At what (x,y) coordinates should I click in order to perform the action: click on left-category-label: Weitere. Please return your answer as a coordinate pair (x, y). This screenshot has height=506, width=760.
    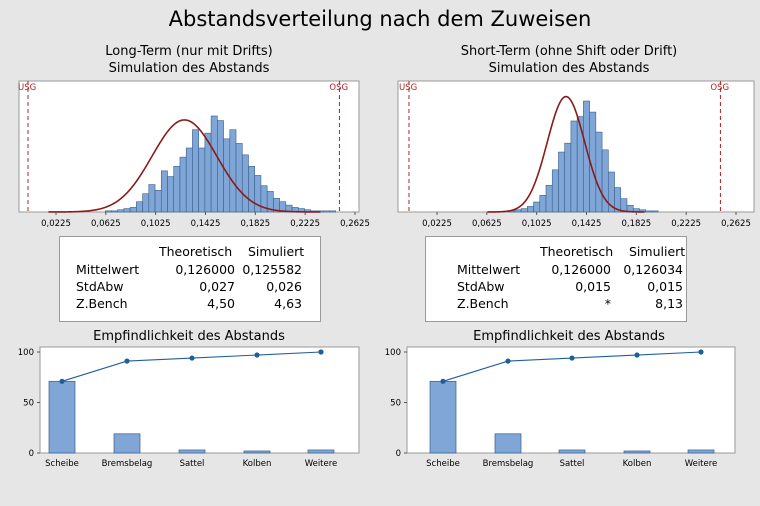
    Looking at the image, I should click on (321, 464).